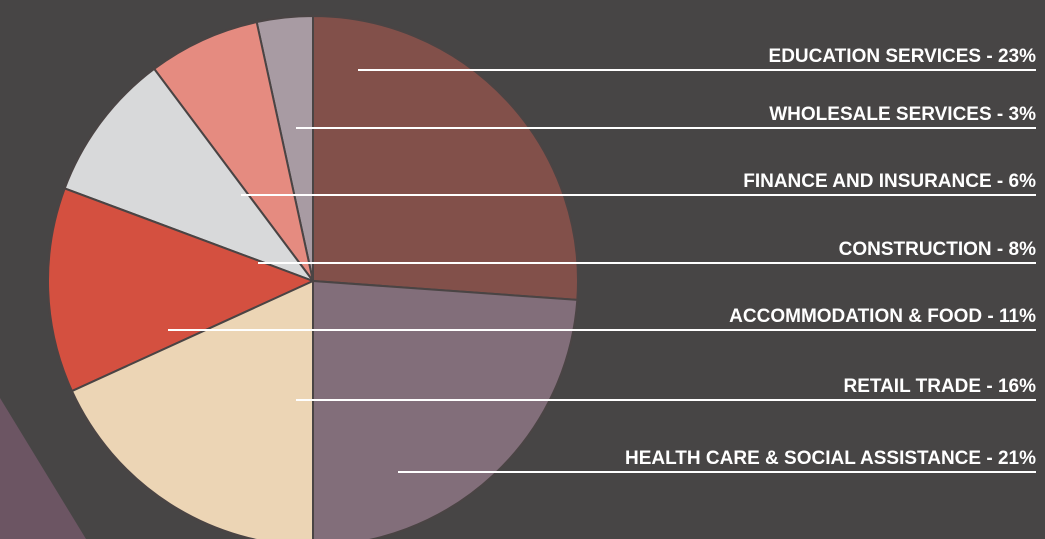 This screenshot has height=539, width=1045. What do you see at coordinates (43, 468) in the screenshot?
I see `decor-shape` at bounding box center [43, 468].